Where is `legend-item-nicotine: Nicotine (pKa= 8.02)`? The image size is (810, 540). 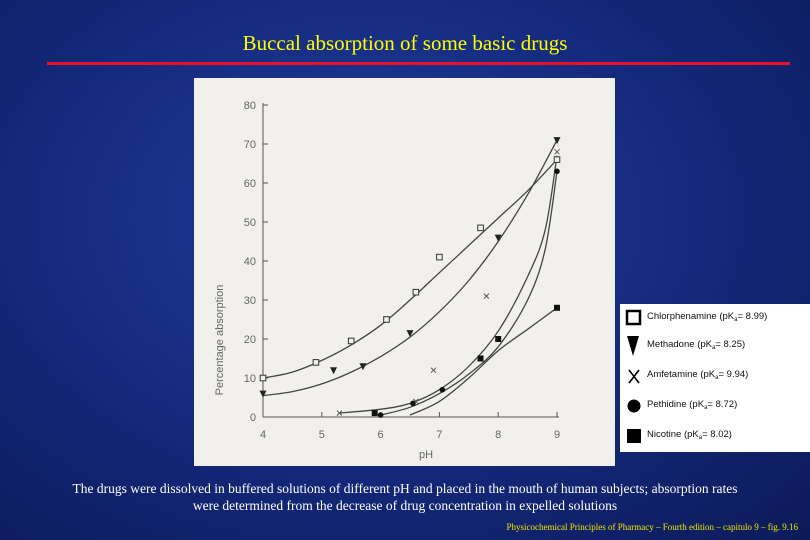
legend-item-nicotine: Nicotine (pKa= 8.02) is located at coordinates (715, 436).